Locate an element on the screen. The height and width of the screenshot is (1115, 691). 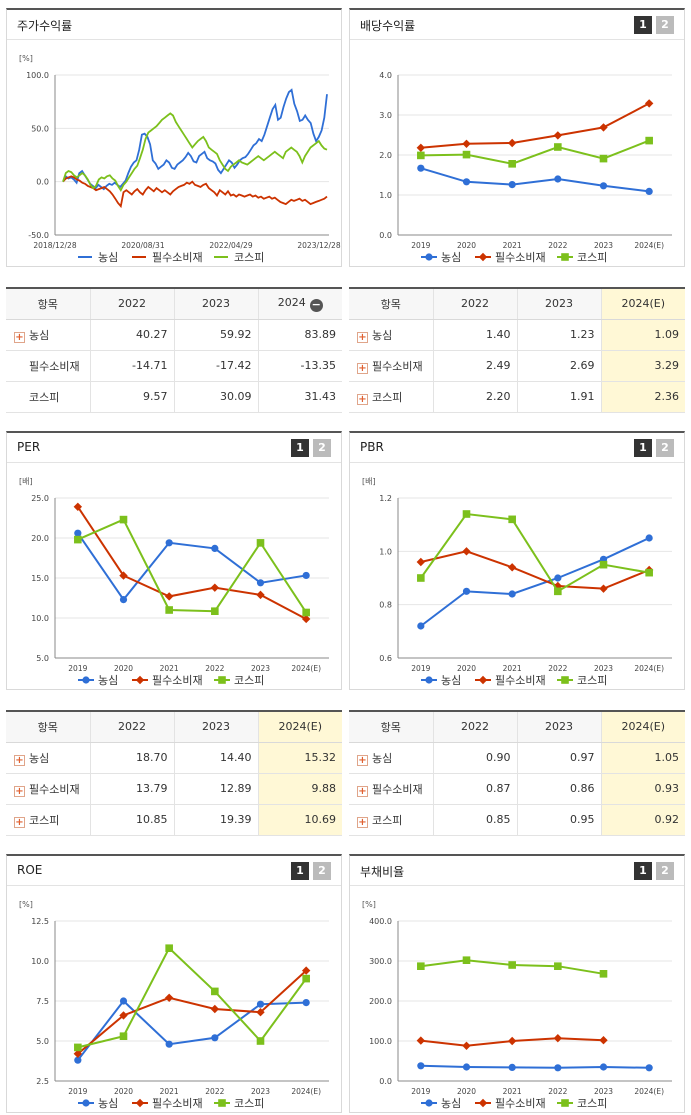
table-row: + 농심 18.70 14.40 15.32 is located at coordinates (174, 758).